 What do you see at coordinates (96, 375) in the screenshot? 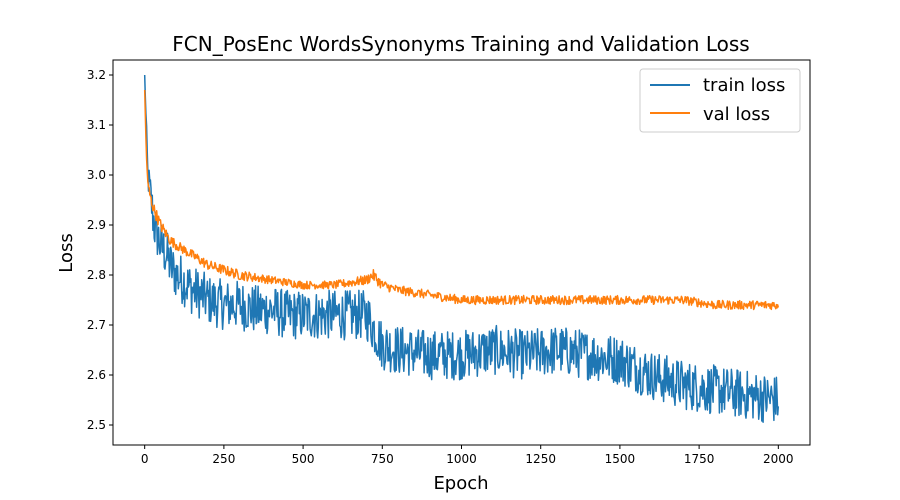
I see `y-tick-label: 2.6` at bounding box center [96, 375].